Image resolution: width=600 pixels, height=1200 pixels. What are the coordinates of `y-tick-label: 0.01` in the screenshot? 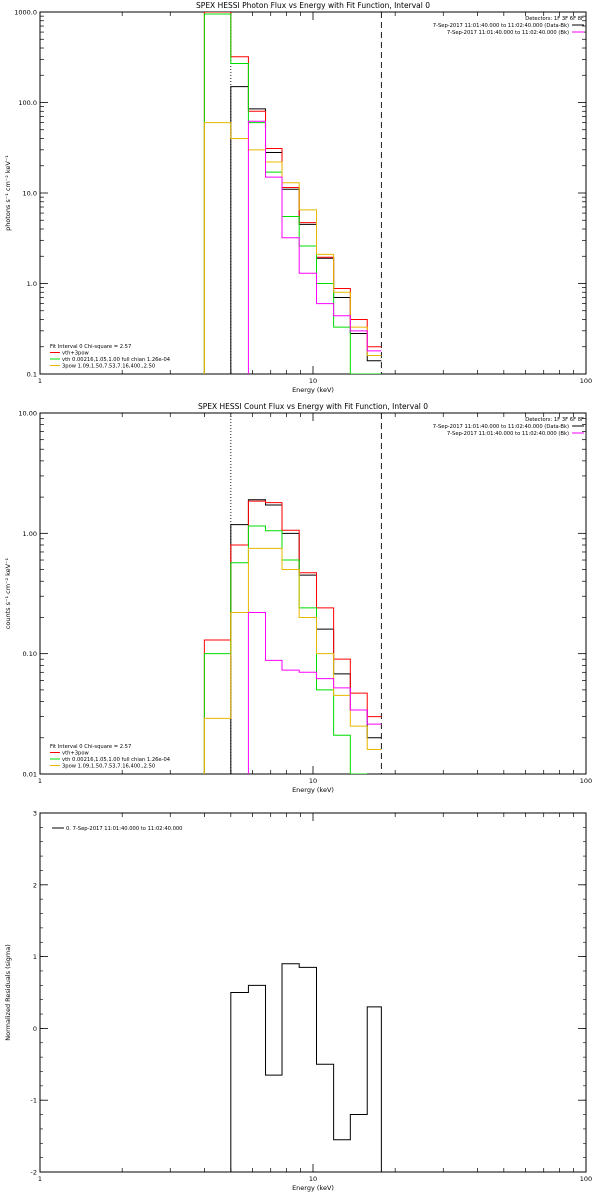 It's located at (30, 775).